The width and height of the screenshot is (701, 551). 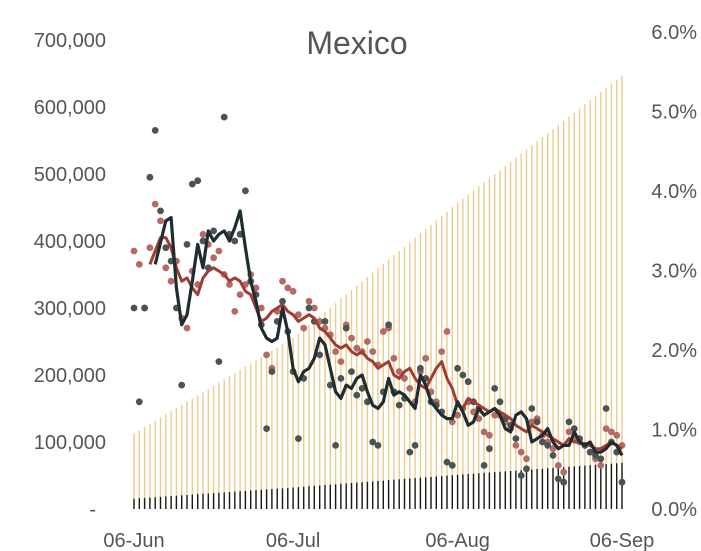 I want to click on right-axis-ticks: 0.0% 1.0% 2.0% 3.0% 4.0% 5.0% 6.0%, so click(x=674, y=271).